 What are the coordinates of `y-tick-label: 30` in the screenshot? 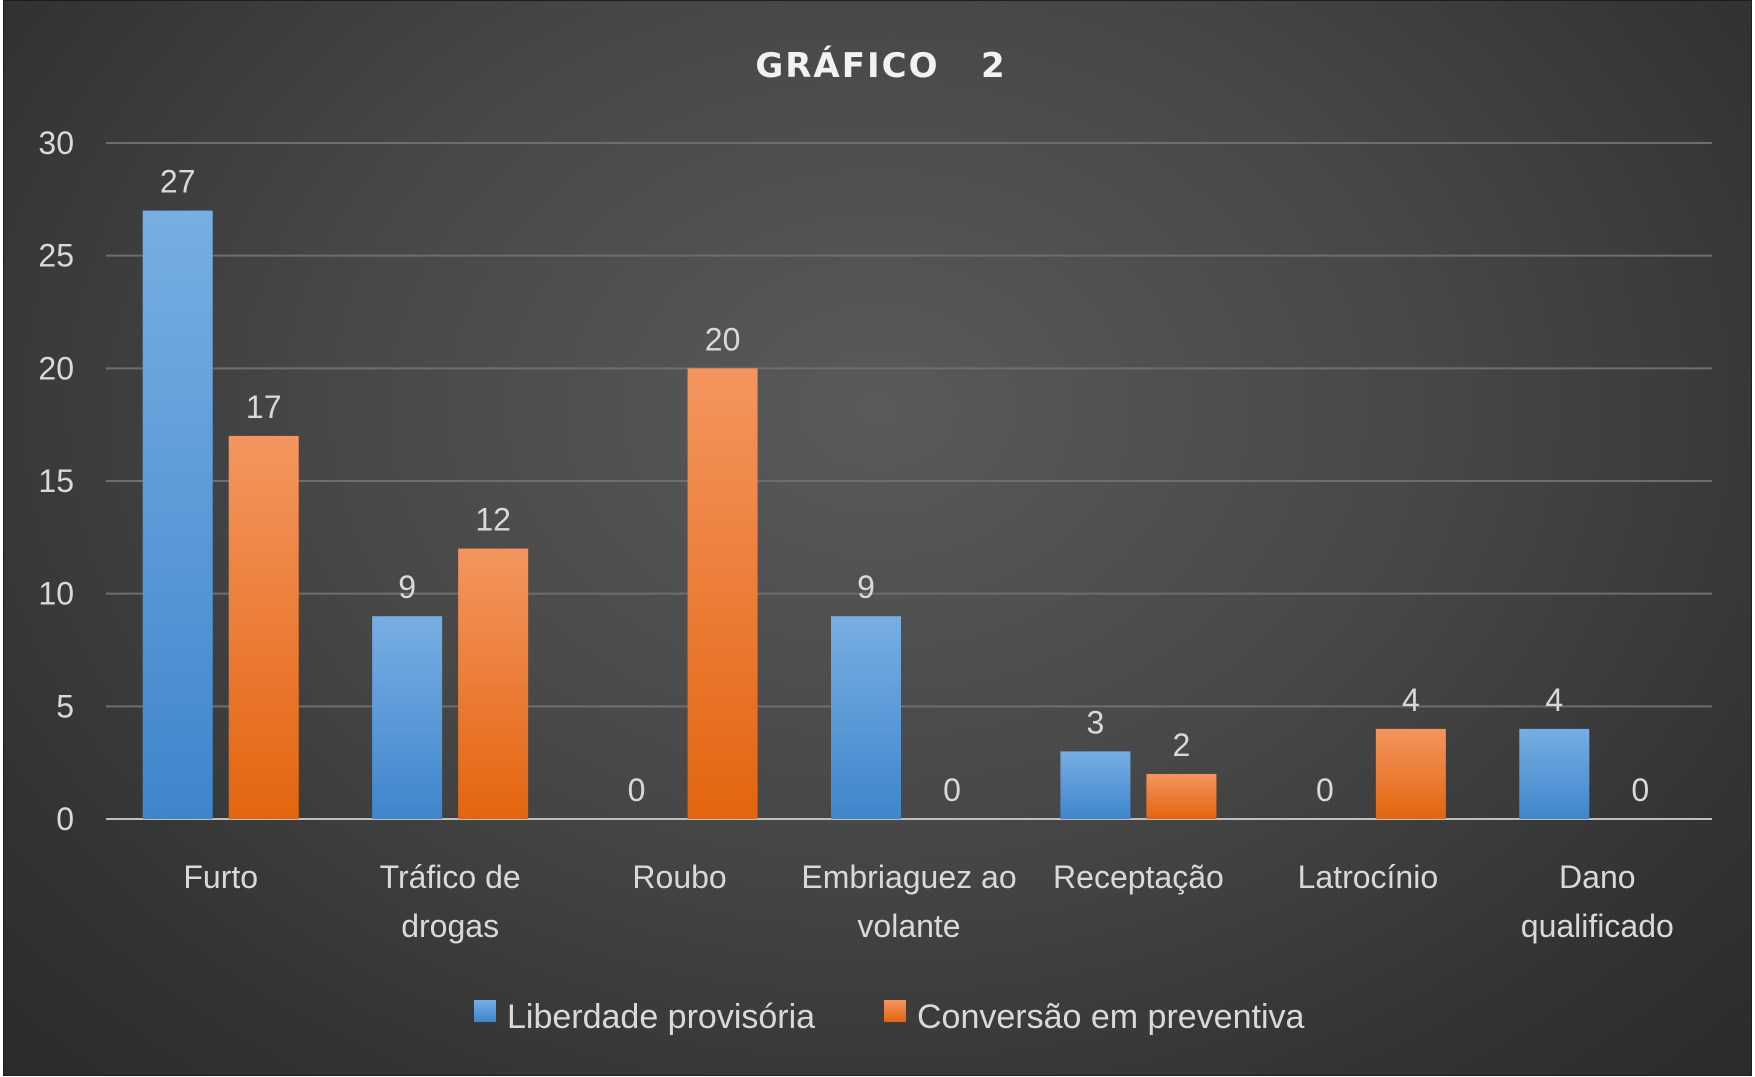 It's located at (56, 143).